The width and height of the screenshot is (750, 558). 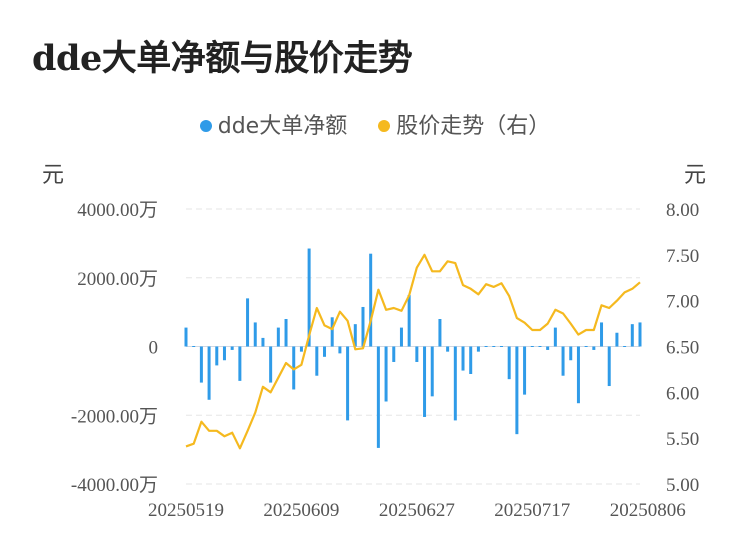 What do you see at coordinates (375, 124) in the screenshot?
I see `legend: dde大单净额 股价走势（右）` at bounding box center [375, 124].